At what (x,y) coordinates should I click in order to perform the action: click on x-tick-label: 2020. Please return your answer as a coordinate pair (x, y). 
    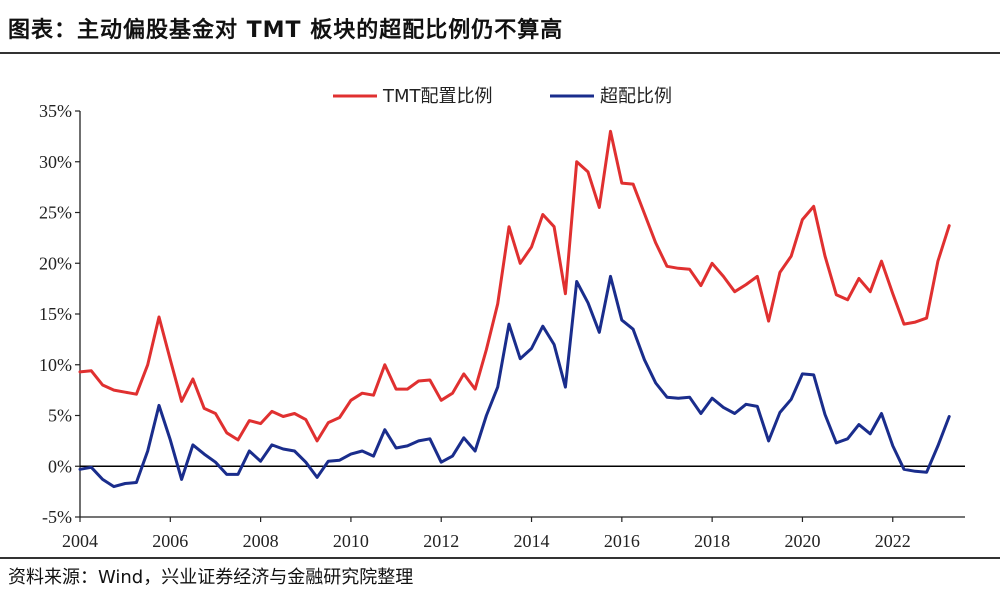
    Looking at the image, I should click on (802, 541).